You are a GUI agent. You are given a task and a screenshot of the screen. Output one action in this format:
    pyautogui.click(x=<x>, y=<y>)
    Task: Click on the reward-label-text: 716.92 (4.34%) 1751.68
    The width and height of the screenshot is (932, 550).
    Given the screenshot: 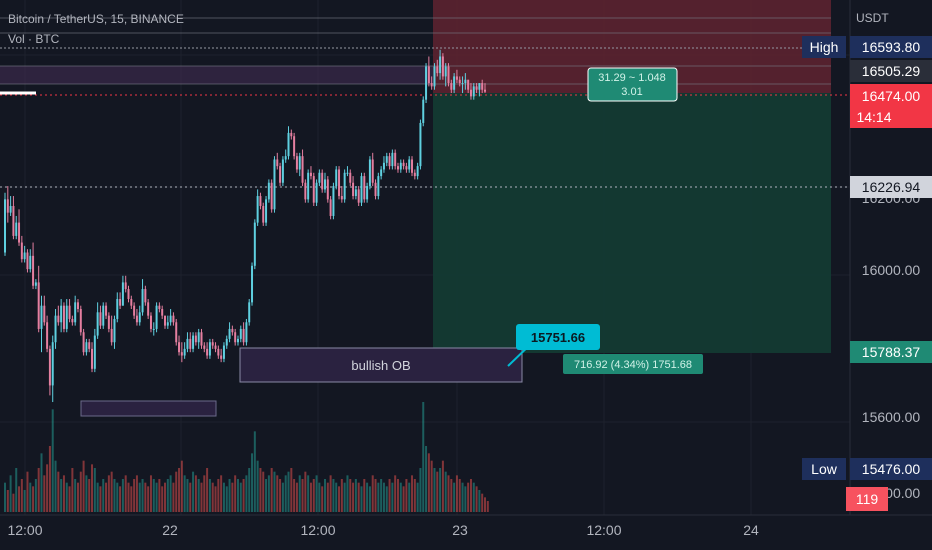 What is the action you would take?
    pyautogui.click(x=633, y=365)
    